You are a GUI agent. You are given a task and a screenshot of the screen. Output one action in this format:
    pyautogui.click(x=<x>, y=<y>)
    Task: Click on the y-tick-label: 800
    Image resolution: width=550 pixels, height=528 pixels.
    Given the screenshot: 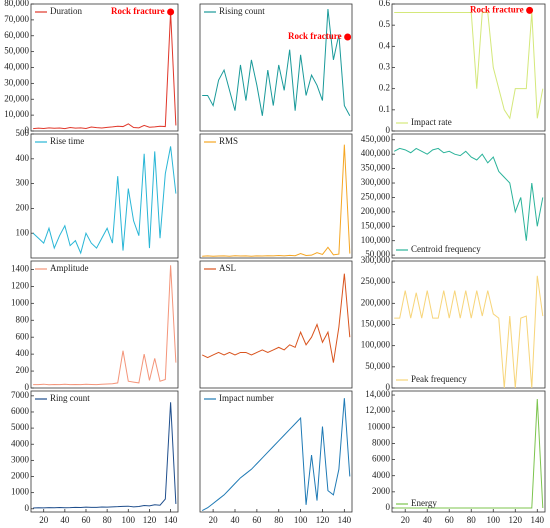 What is the action you would take?
    pyautogui.click(x=23, y=319)
    